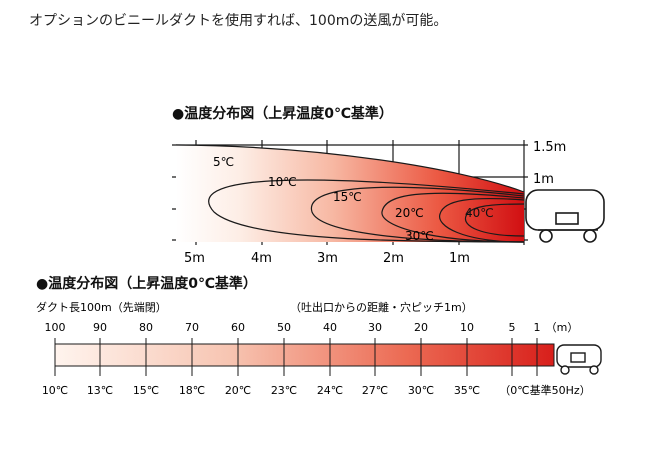 Image resolution: width=649 pixels, height=452 pixels. Describe the element at coordinates (55, 327) in the screenshot. I see `duct-distance-100: 100` at that location.